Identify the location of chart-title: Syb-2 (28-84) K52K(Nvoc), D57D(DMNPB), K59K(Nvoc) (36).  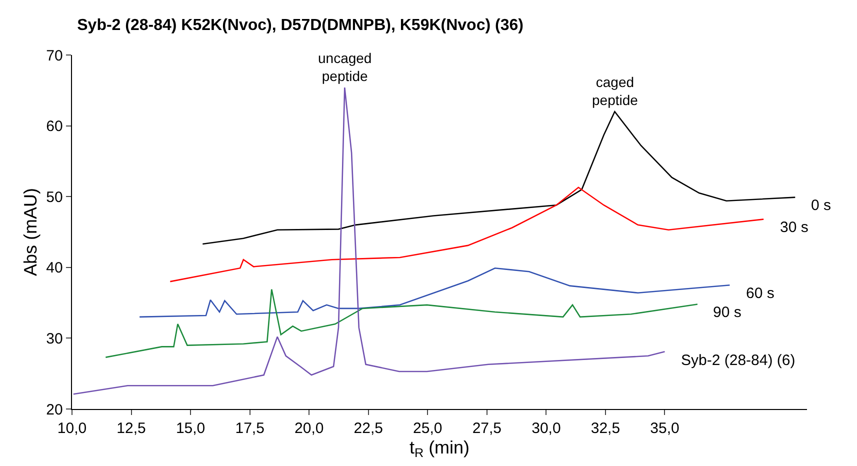
(300, 25).